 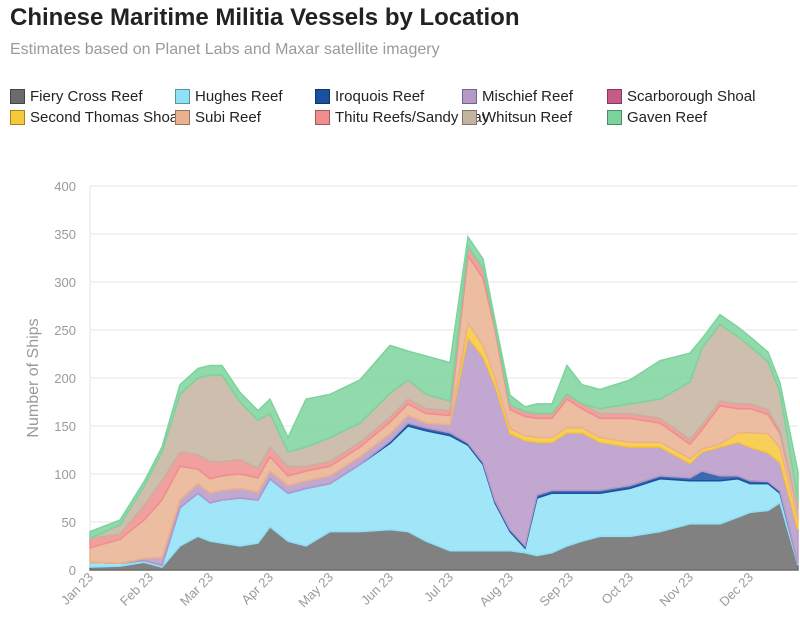 I want to click on legend-label: Thitu Reefs/Sandy Cay, so click(x=412, y=117).